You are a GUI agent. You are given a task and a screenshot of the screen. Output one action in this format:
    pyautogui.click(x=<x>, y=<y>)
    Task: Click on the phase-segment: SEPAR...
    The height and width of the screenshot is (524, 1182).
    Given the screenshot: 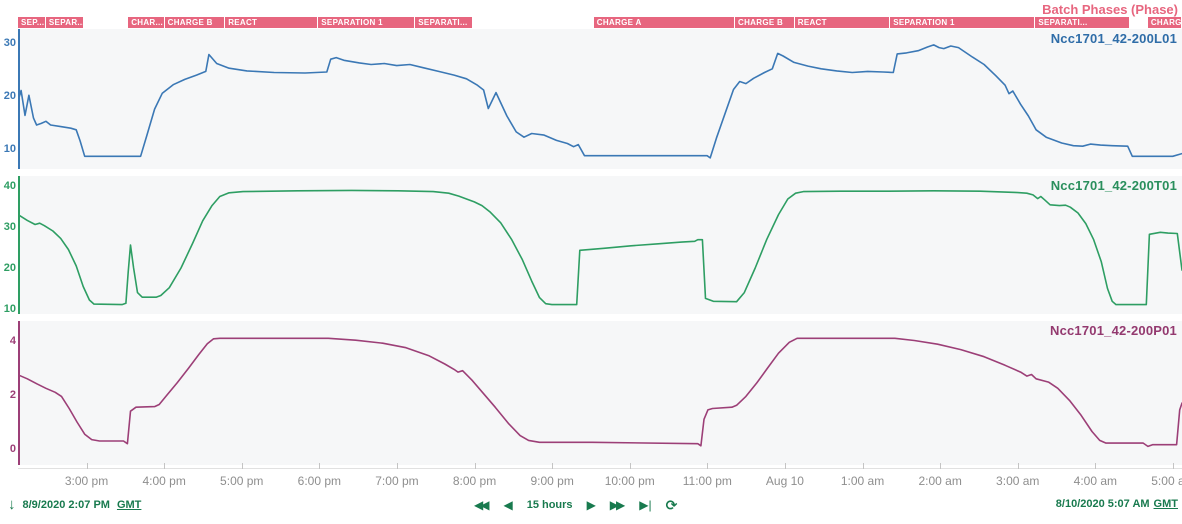 What is the action you would take?
    pyautogui.click(x=64, y=22)
    